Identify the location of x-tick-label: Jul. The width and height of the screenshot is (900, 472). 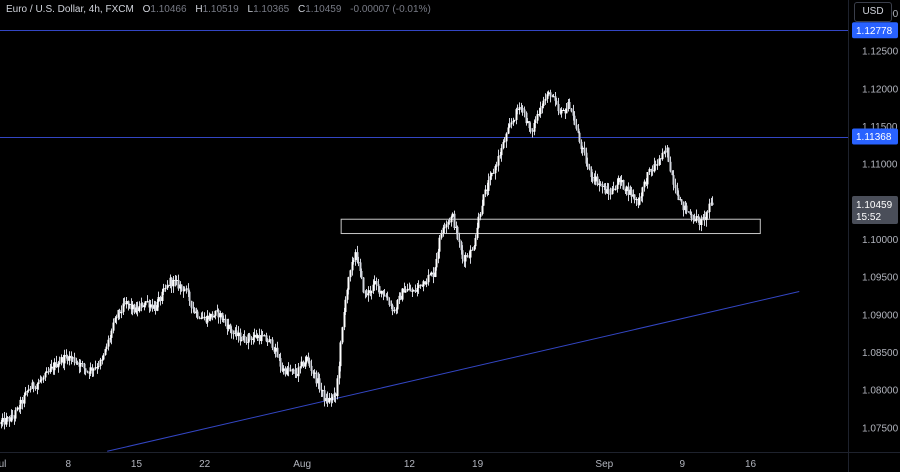
(3, 464).